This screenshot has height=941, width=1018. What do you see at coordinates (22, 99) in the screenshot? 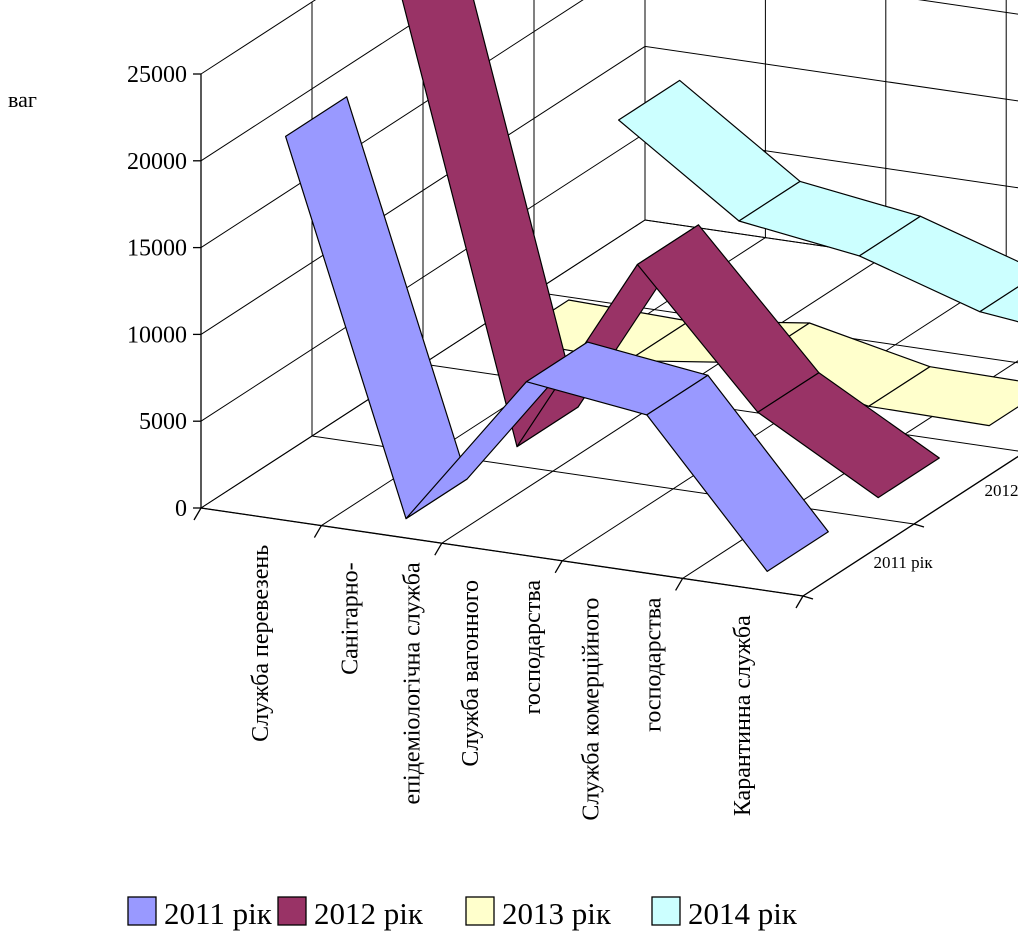
I see `y-axis-title: ваг` at bounding box center [22, 99].